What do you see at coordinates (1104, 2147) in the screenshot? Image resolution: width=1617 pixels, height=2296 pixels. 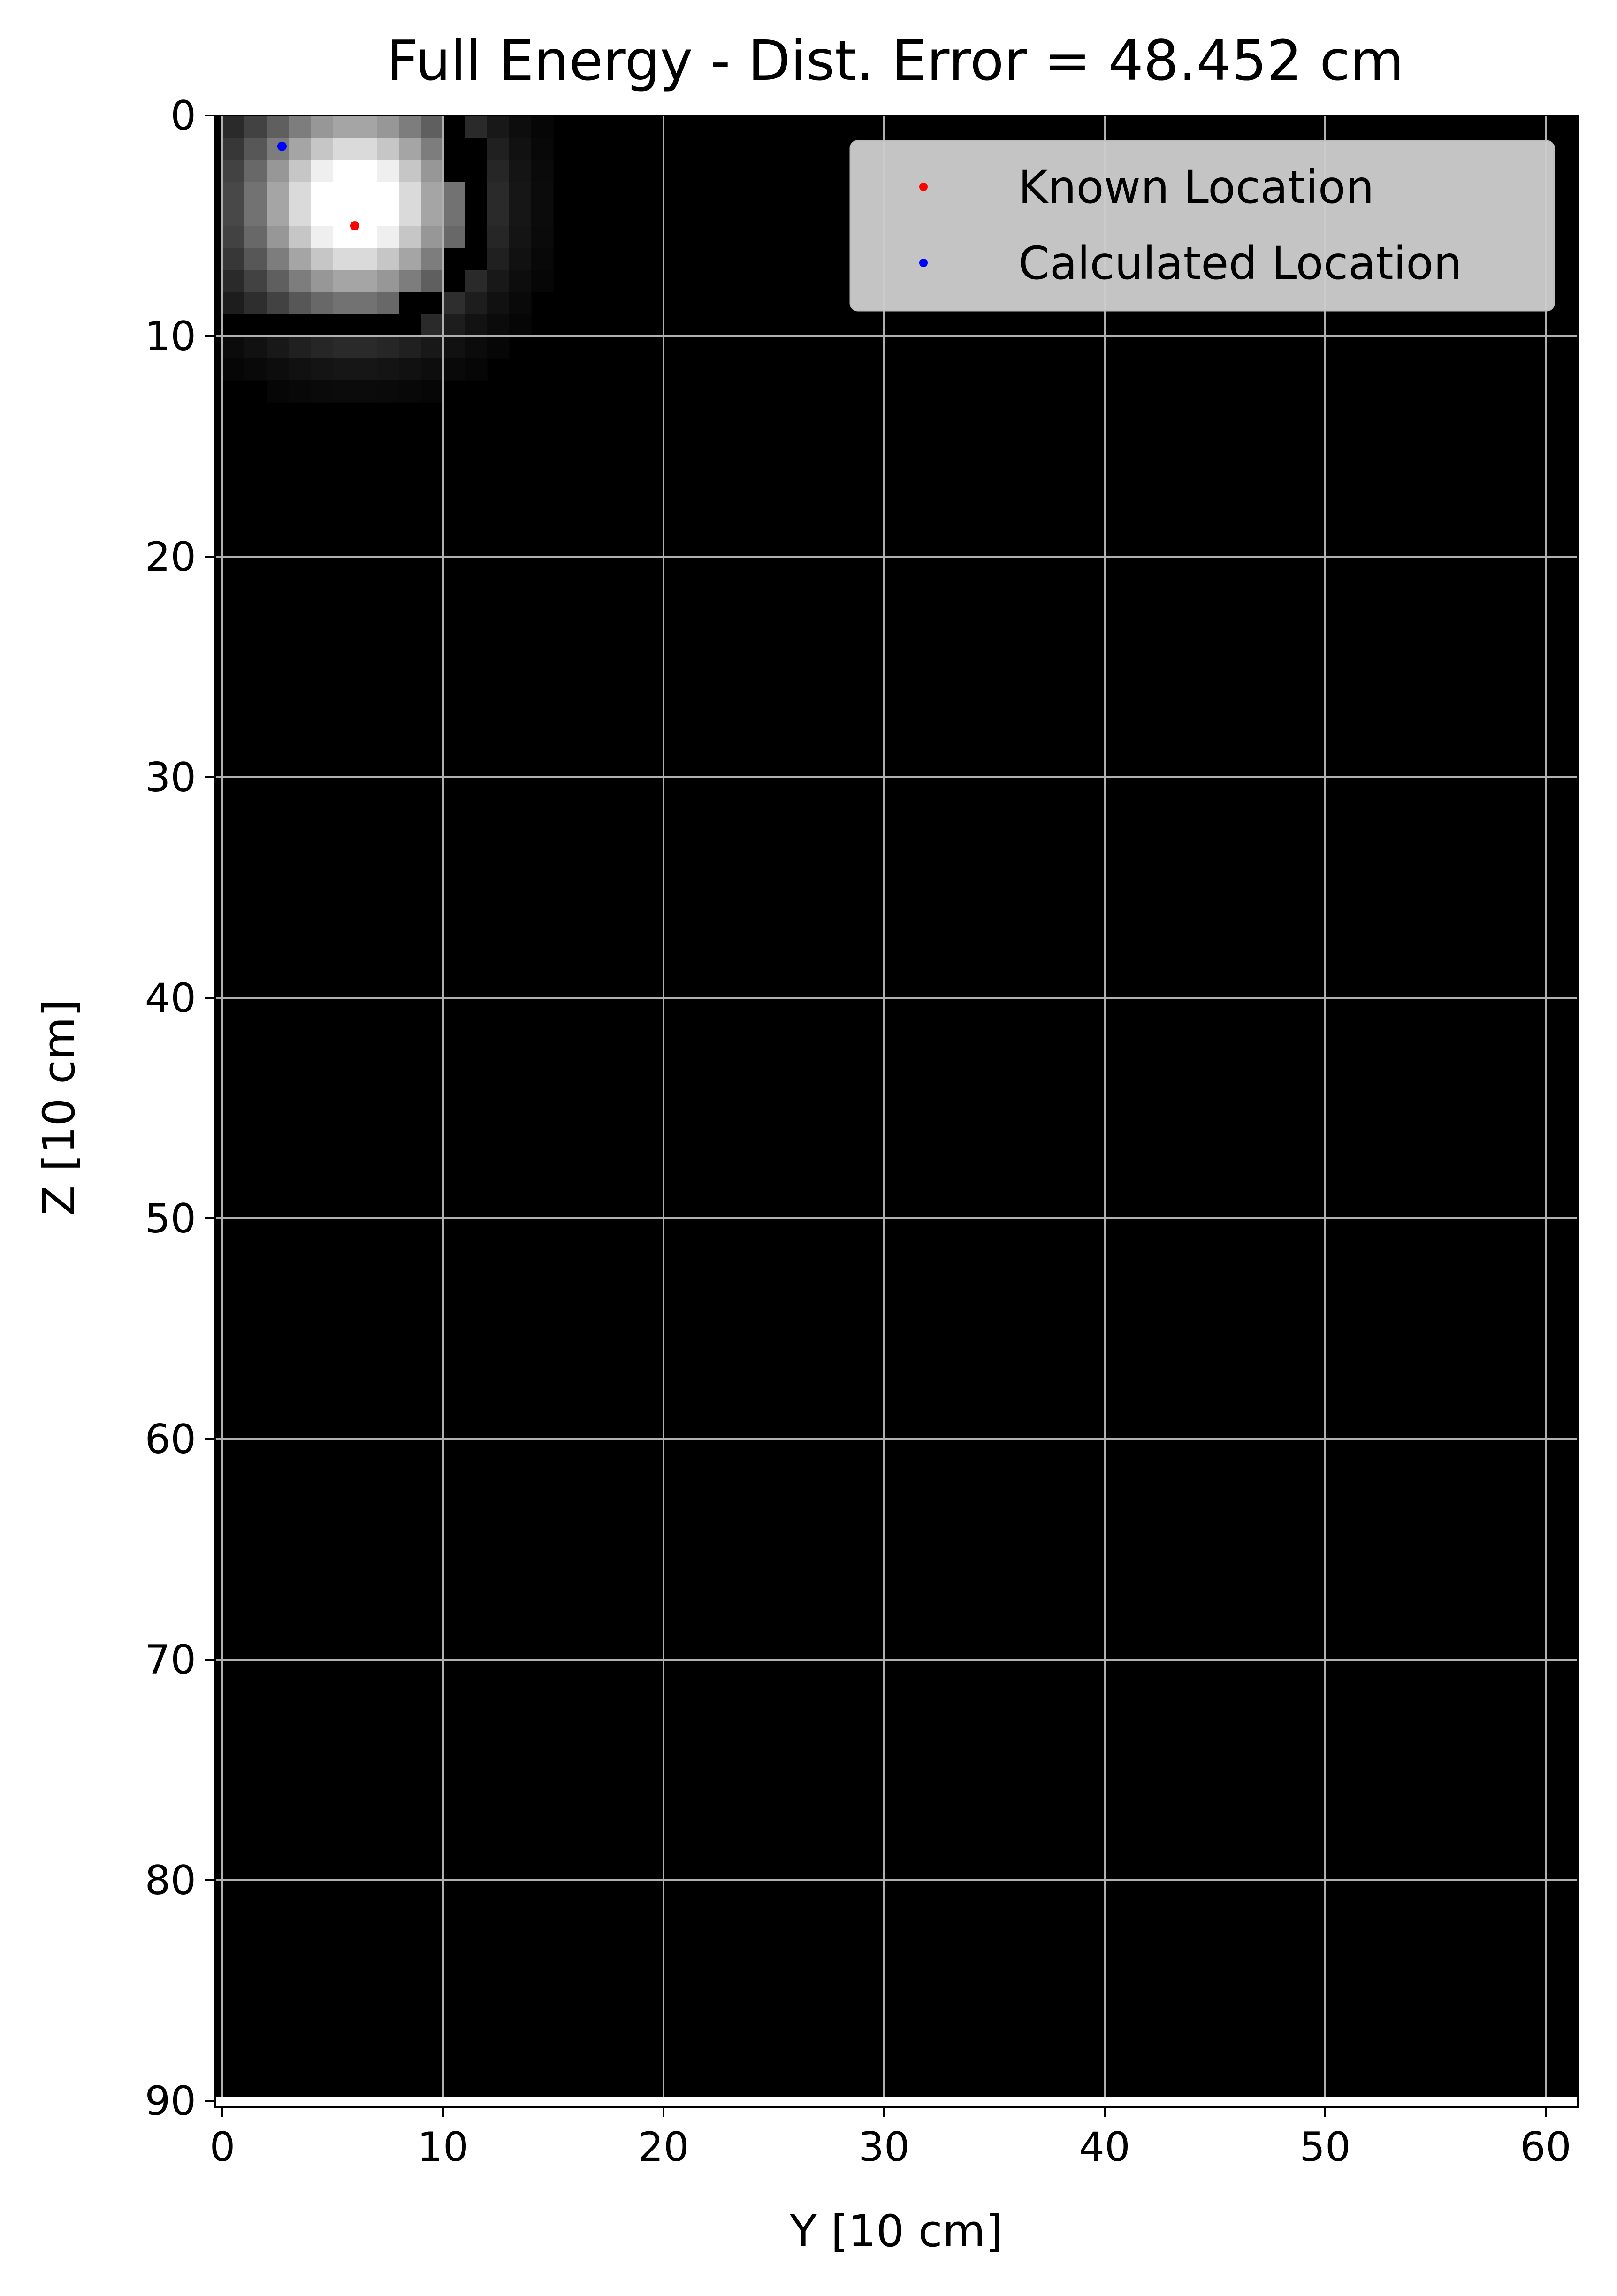 I see `x-tick-label: 40` at bounding box center [1104, 2147].